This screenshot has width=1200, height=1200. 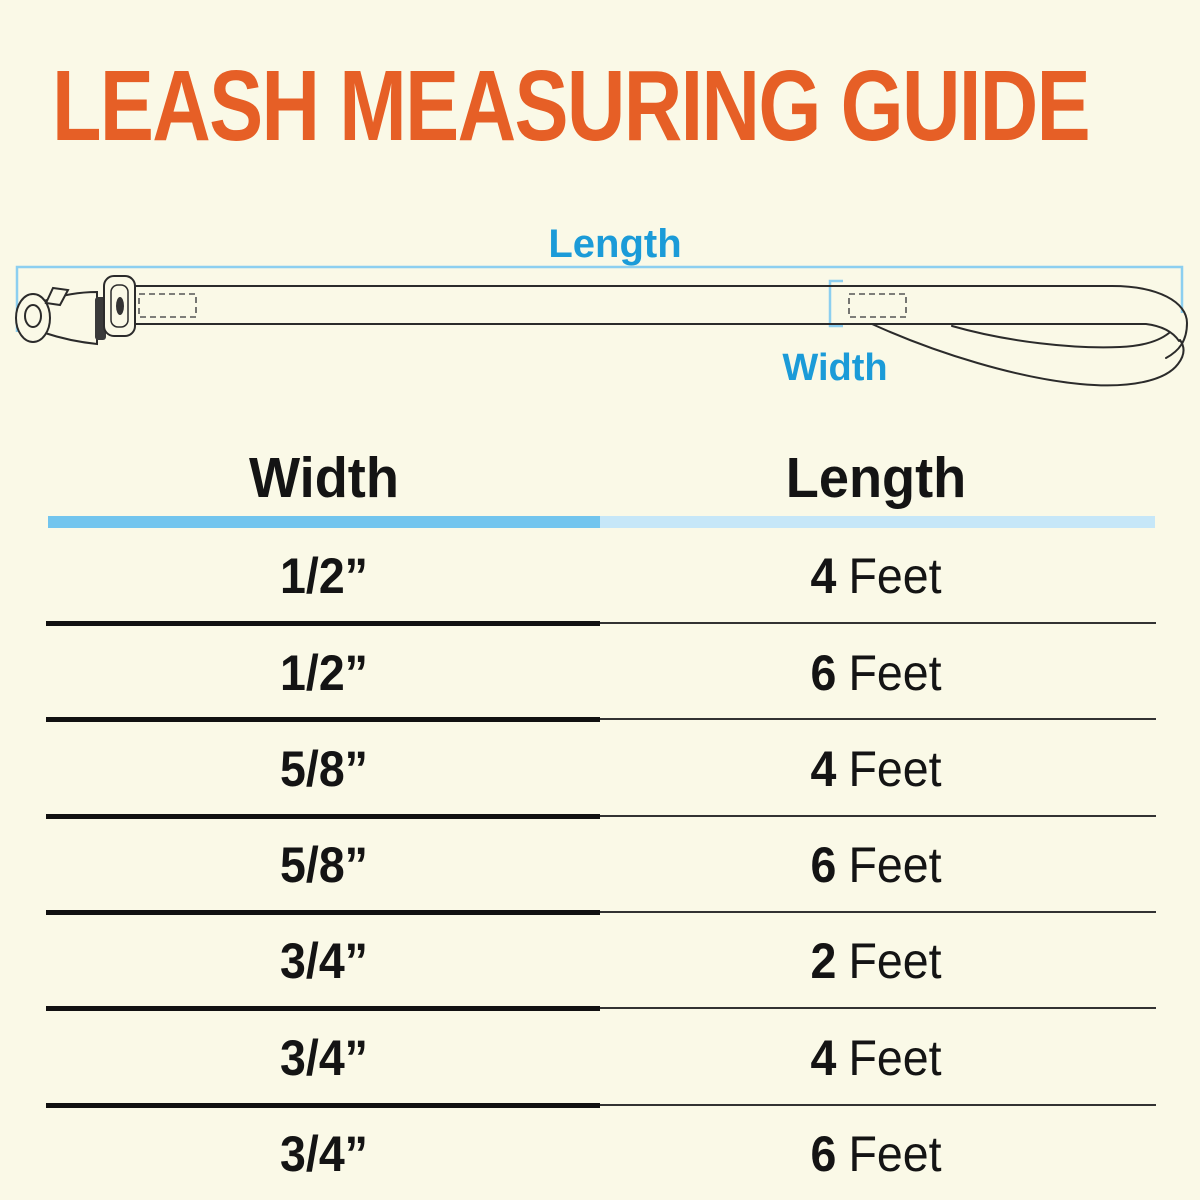 What do you see at coordinates (57, 296) in the screenshot?
I see `snap-hook-gate` at bounding box center [57, 296].